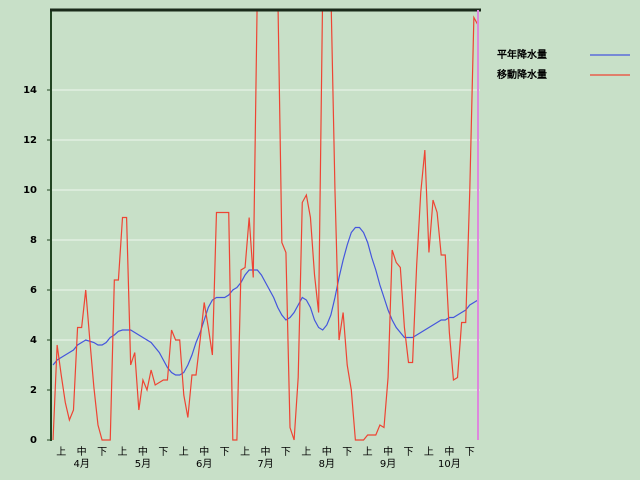 Image resolution: width=640 pixels, height=480 pixels. What do you see at coordinates (33, 340) in the screenshot?
I see `y-tick-label: 4` at bounding box center [33, 340].